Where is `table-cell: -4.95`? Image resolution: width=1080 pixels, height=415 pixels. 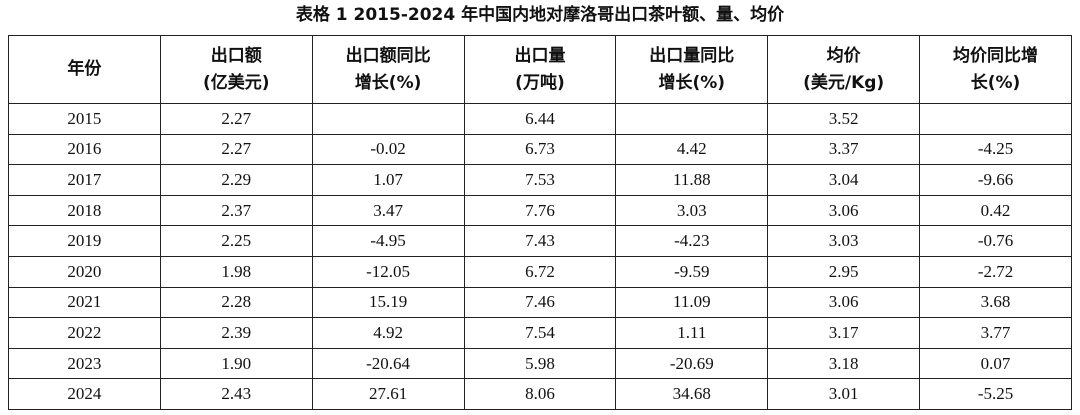
table-cell: -4.95 is located at coordinates (388, 241).